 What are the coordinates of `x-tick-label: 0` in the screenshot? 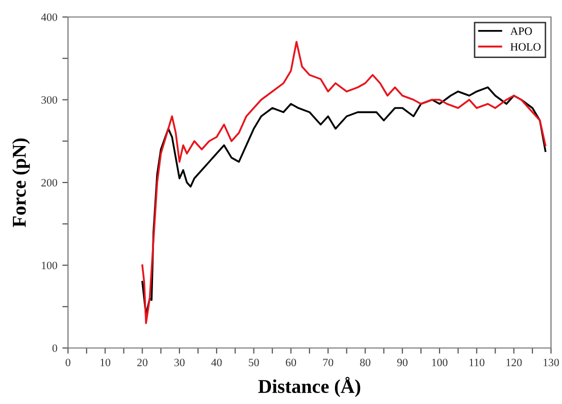 It's located at (68, 362).